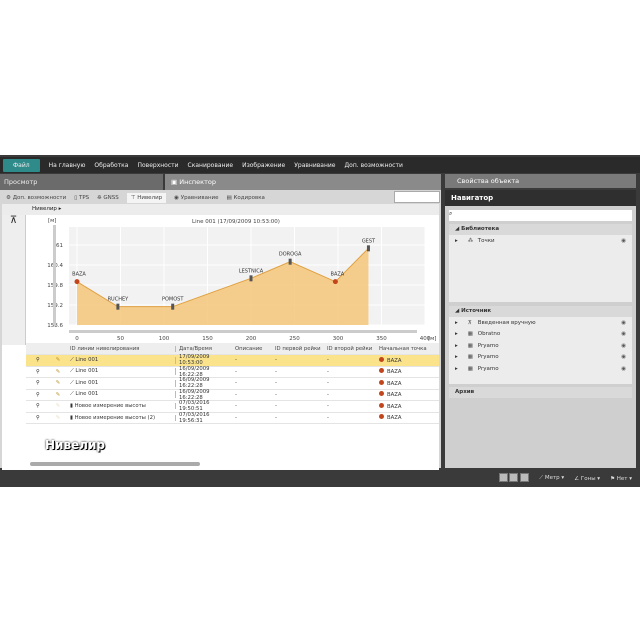 This screenshot has height=640, width=640. I want to click on tab-adjustment: ◉ Уравнивание, so click(196, 198).